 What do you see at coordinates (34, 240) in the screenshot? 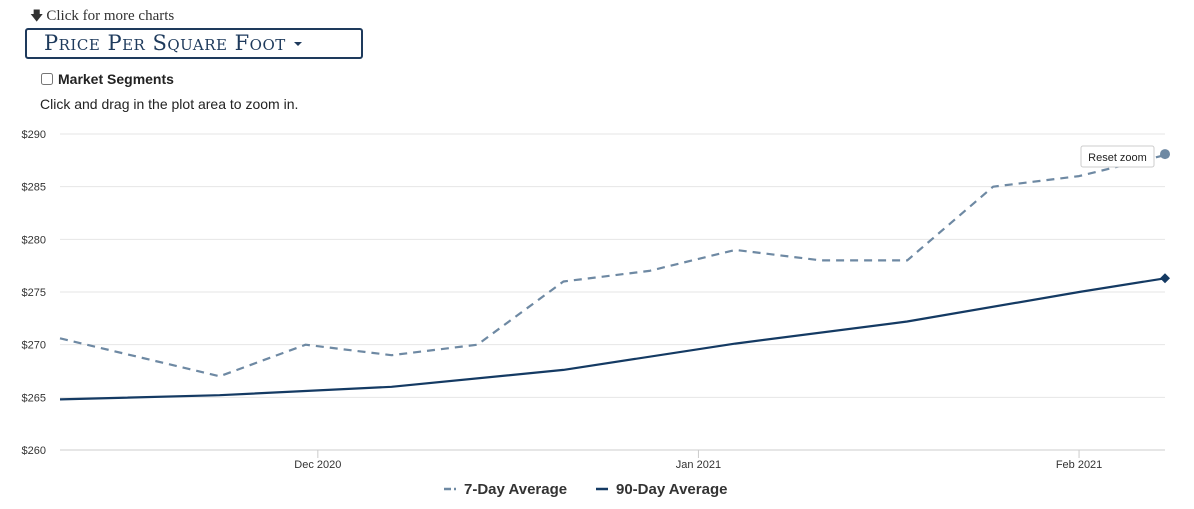
I see `y-tick-label: $280` at bounding box center [34, 240].